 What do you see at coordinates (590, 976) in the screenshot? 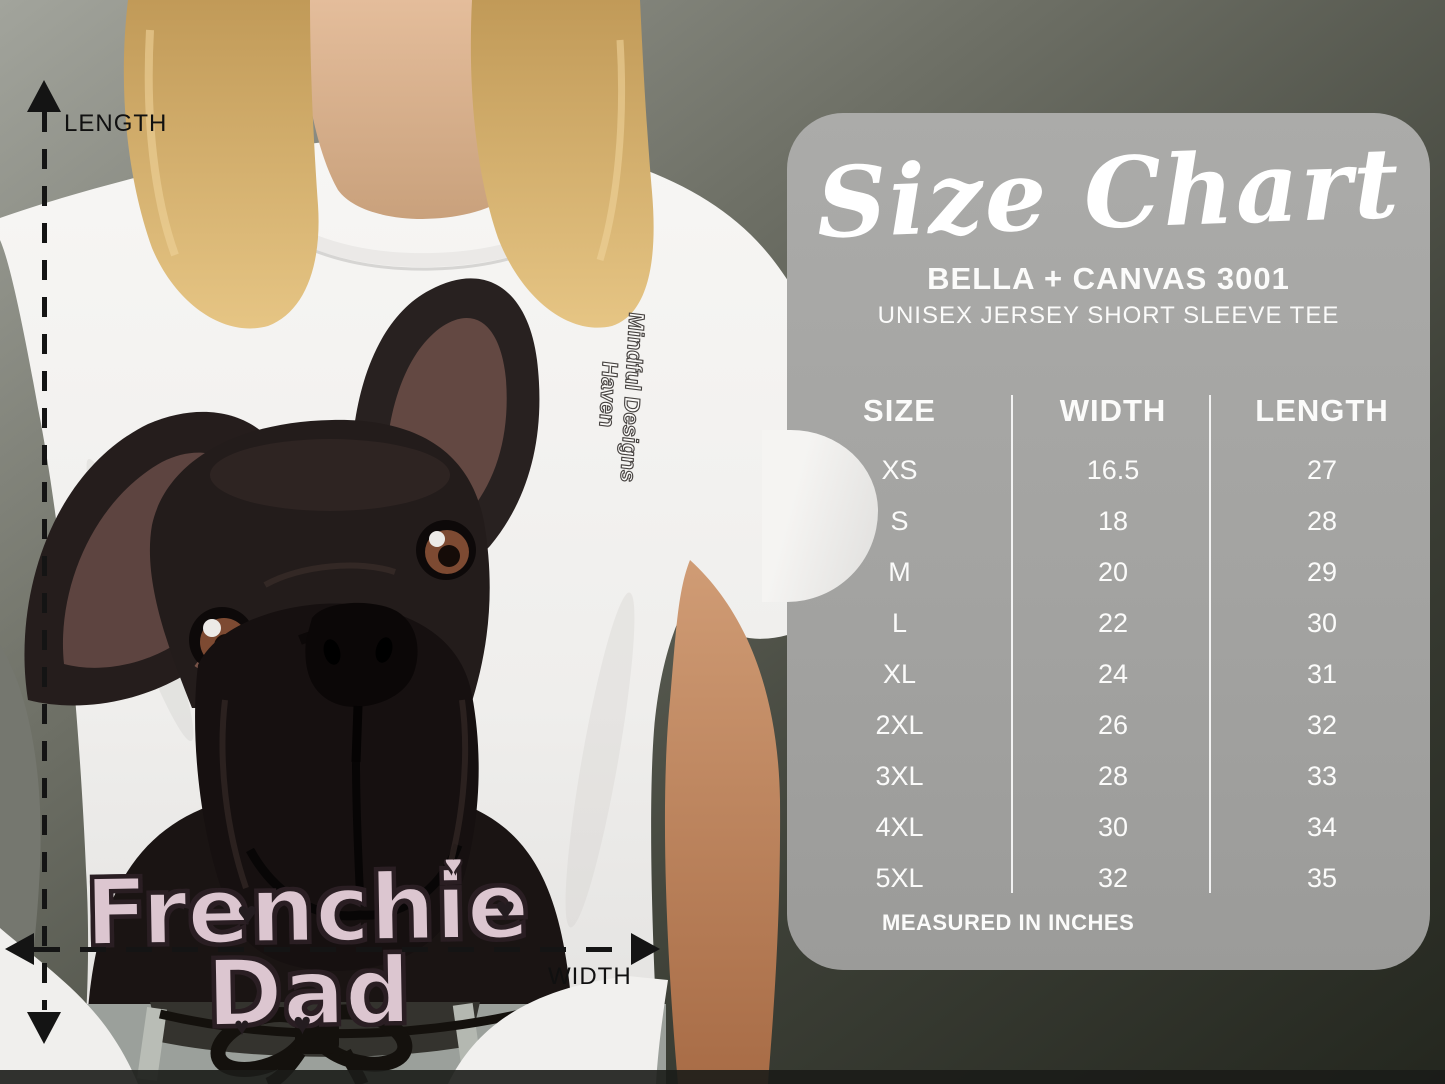
I see `width-label: WIDTH` at bounding box center [590, 976].